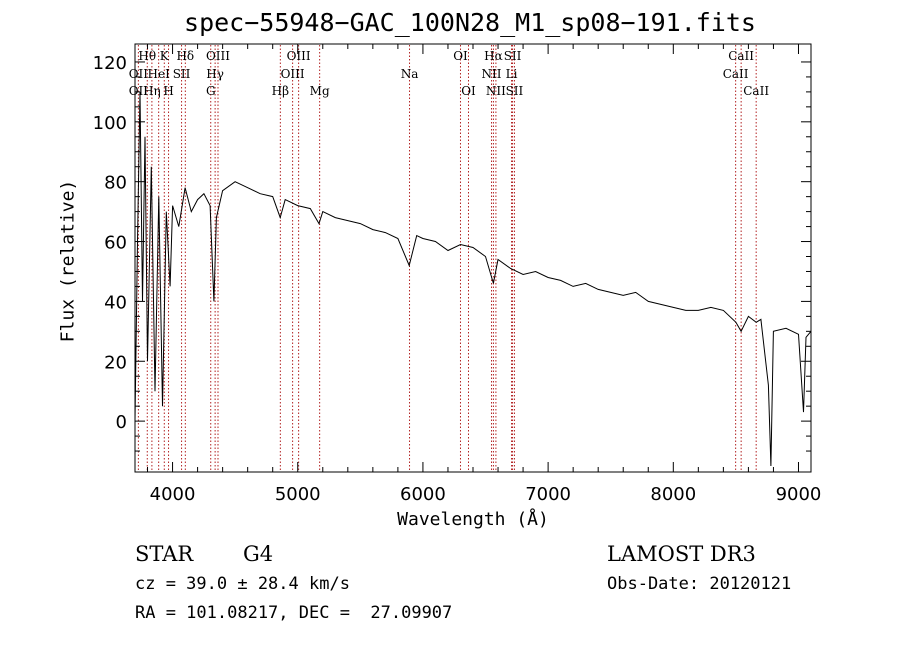 The image size is (900, 649). What do you see at coordinates (121, 422) in the screenshot?
I see `y-tick-label-0: 0` at bounding box center [121, 422].